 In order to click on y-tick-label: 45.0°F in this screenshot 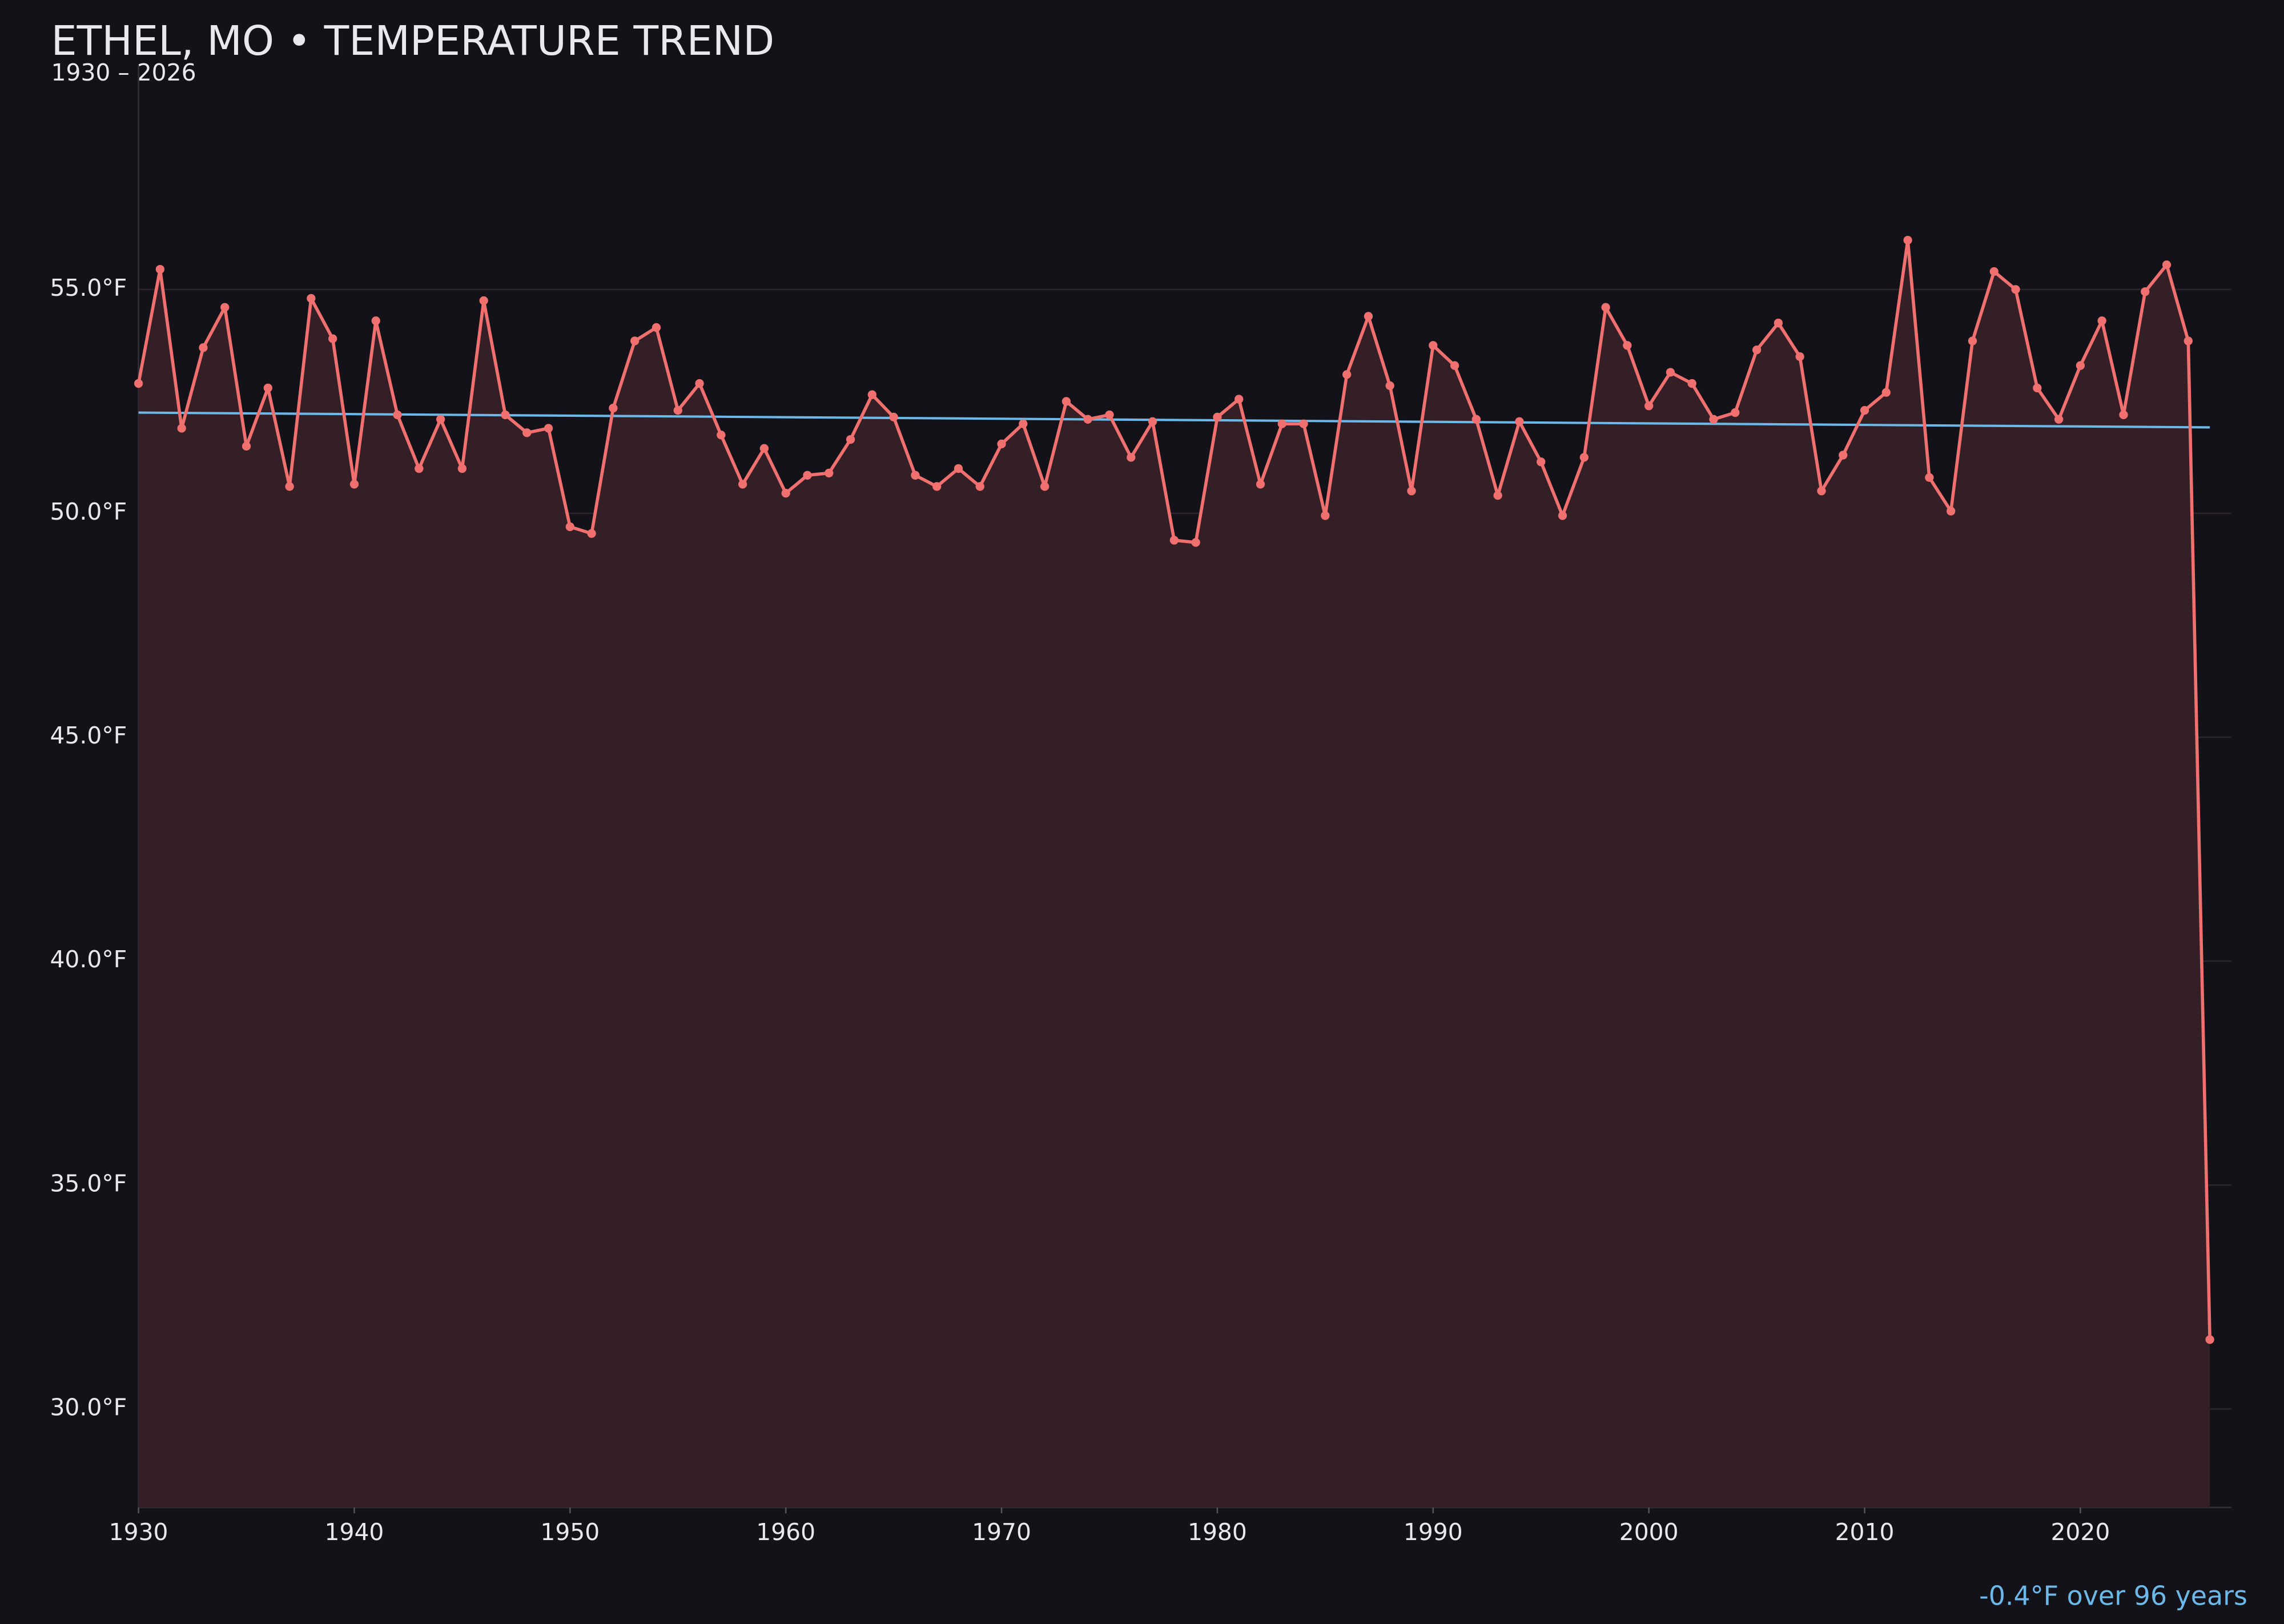, I will do `click(88, 735)`.